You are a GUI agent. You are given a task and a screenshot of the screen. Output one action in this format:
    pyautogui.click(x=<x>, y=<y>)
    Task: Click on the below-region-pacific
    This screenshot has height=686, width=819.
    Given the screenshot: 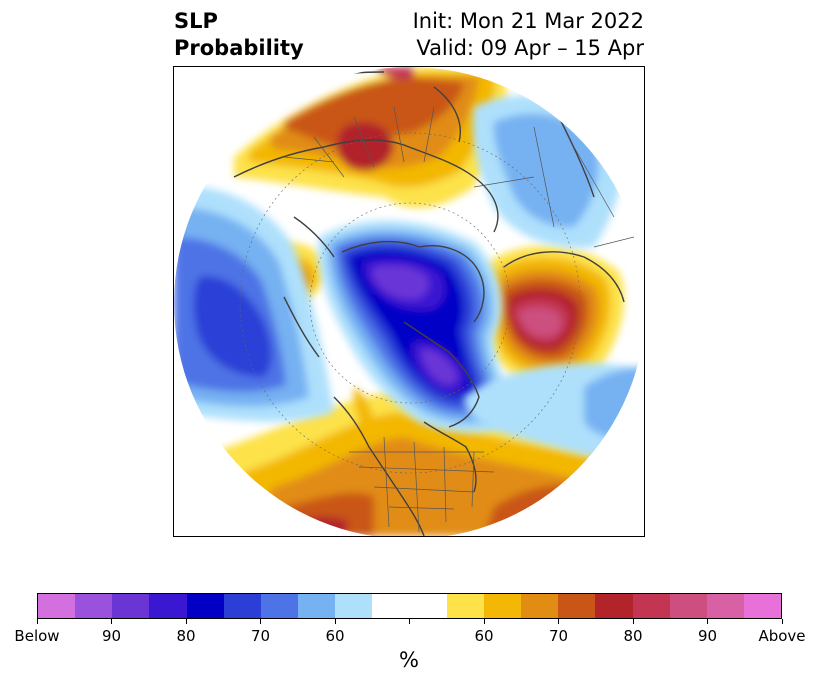 What is the action you would take?
    pyautogui.click(x=254, y=304)
    